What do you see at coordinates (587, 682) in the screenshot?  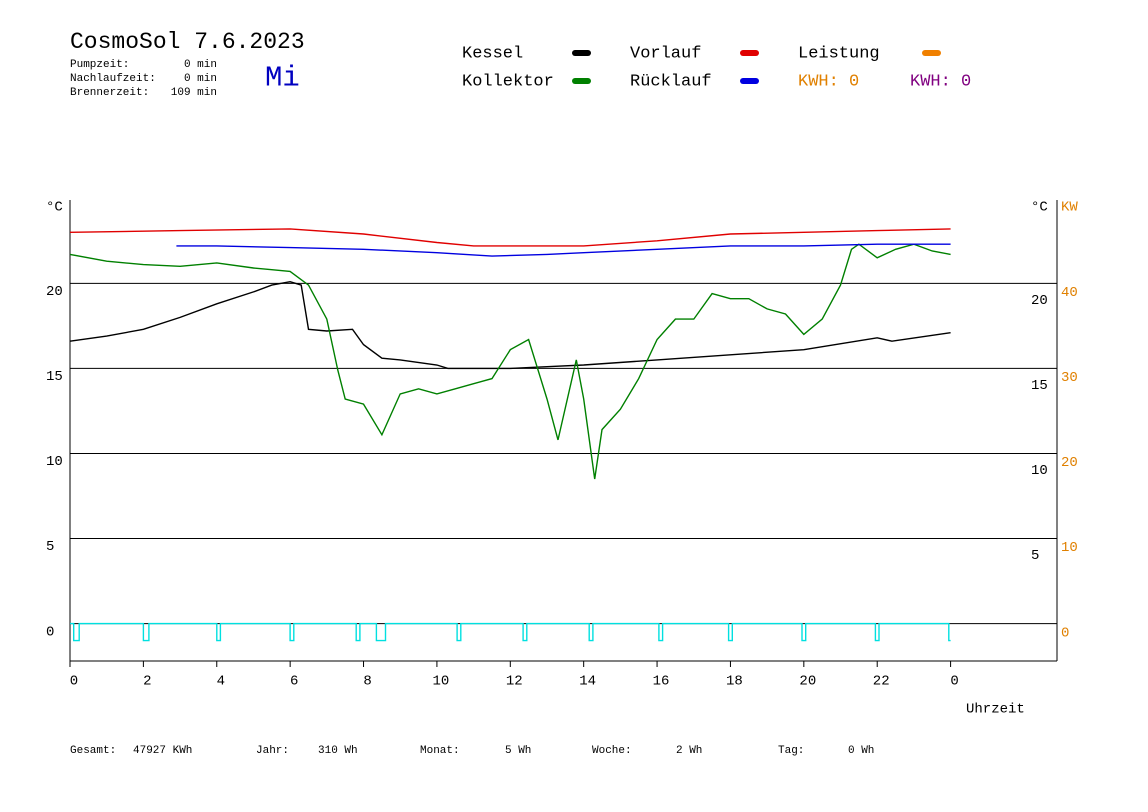 I see `x-tick-label: 14` at bounding box center [587, 682].